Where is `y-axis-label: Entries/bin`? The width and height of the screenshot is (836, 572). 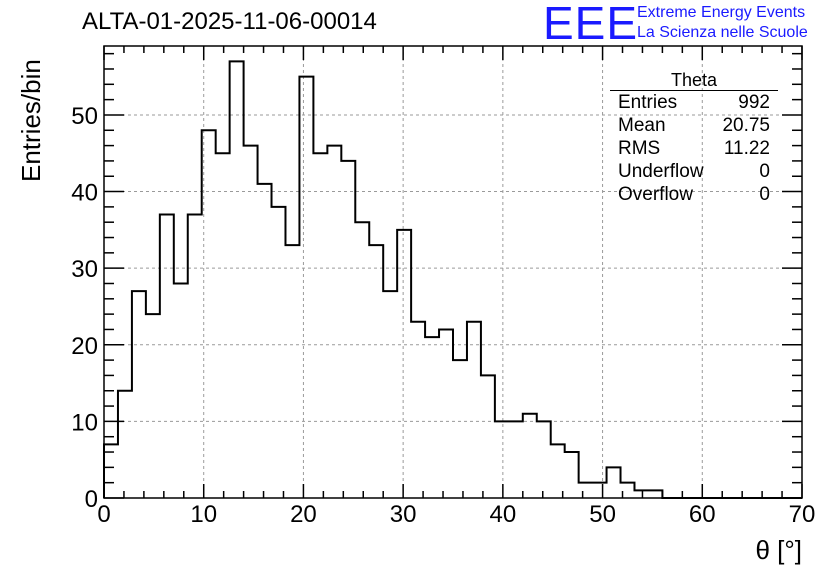
y-axis-label: Entries/bin is located at coordinates (31, 120).